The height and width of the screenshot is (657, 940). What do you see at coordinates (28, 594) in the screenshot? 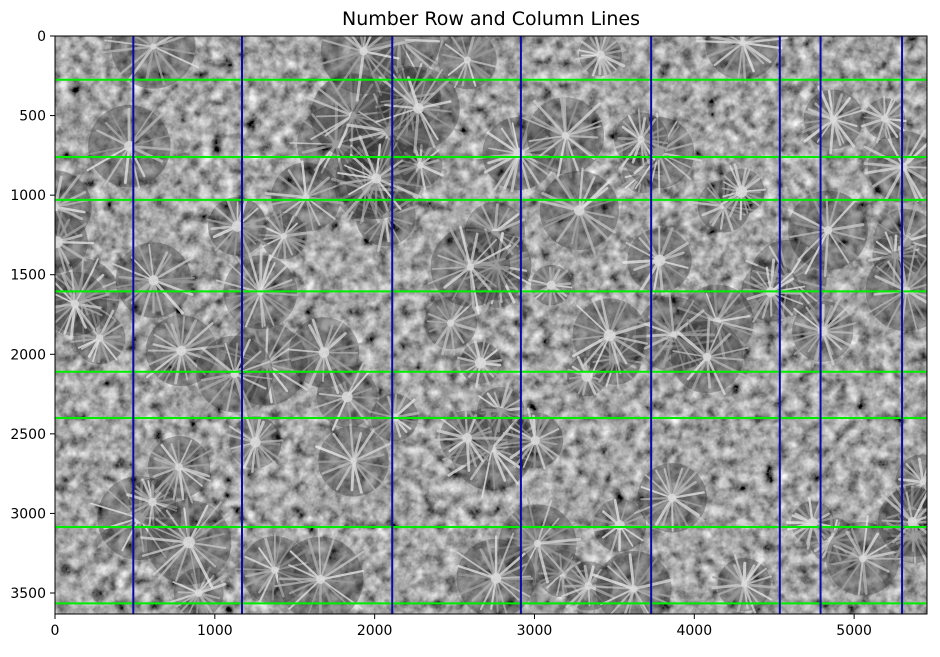
I see `y-tick-label: 3500` at bounding box center [28, 594].